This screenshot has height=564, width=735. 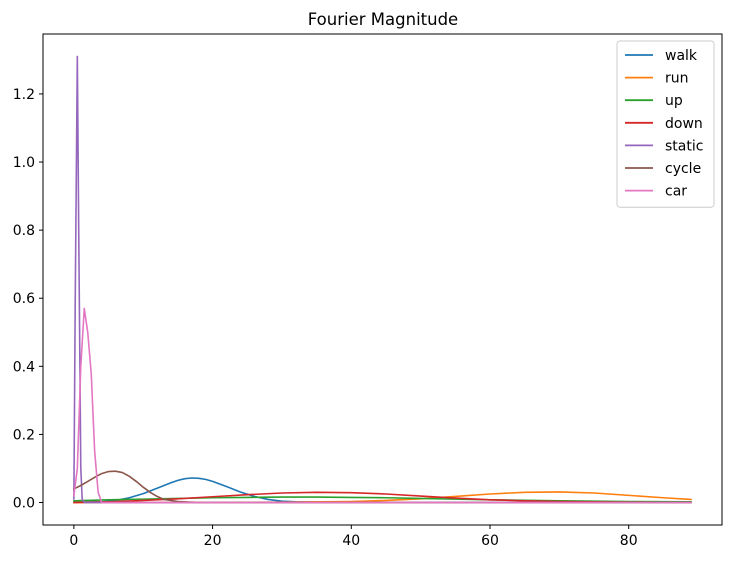 I want to click on x-tick-label: 40, so click(x=351, y=541).